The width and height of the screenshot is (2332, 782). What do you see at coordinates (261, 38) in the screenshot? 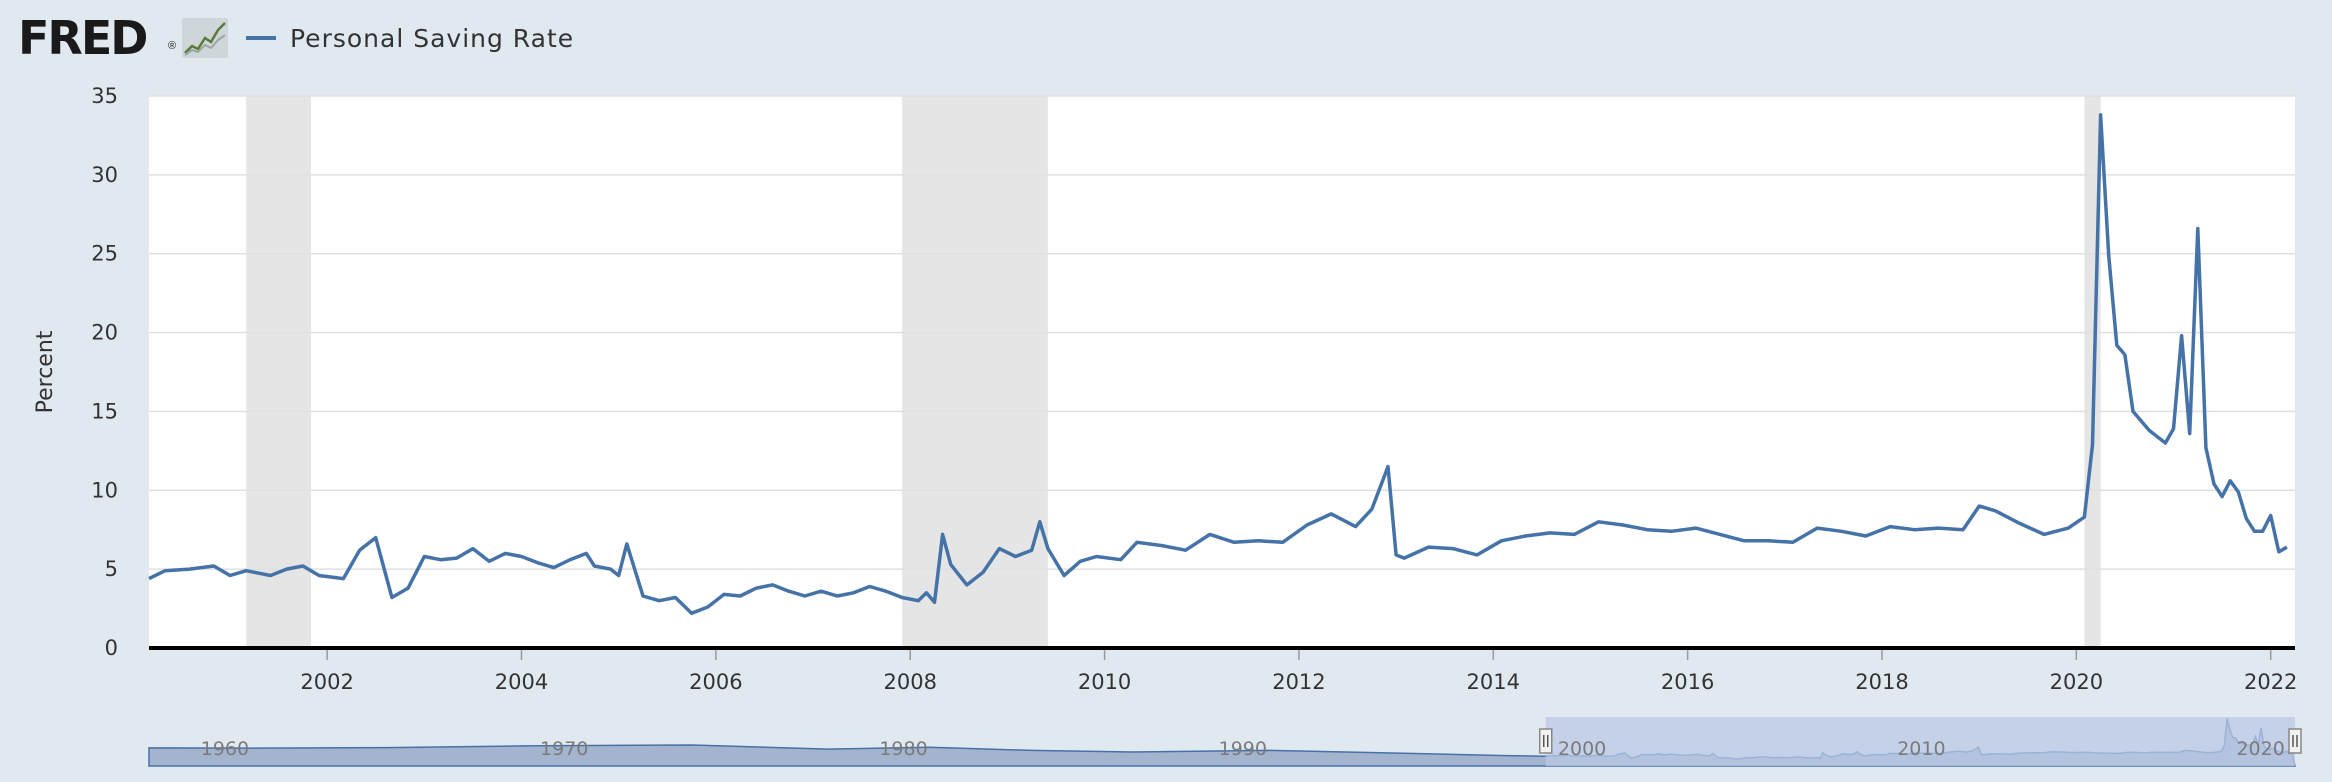
I see `legend-series-swatch` at bounding box center [261, 38].